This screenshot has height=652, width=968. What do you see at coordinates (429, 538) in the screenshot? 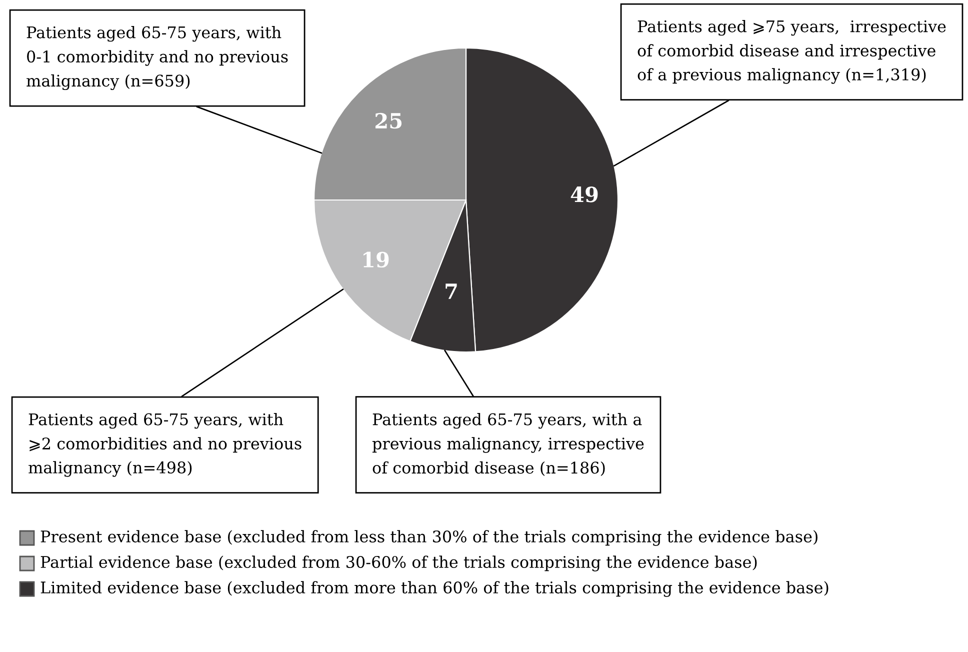
I see `text: Present evidence base (excluded from less than 30% of the trials comprising the evidence base)` at bounding box center [429, 538].